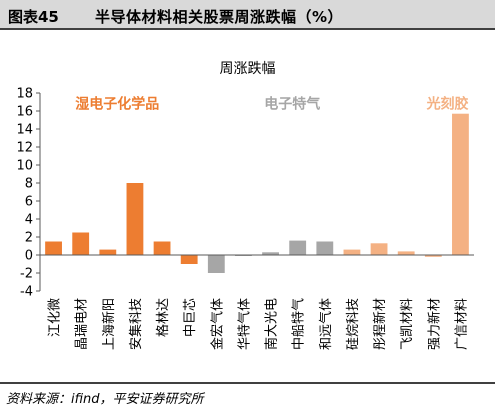  Describe the element at coordinates (29, 256) in the screenshot. I see `y-tick-label: 0` at that location.